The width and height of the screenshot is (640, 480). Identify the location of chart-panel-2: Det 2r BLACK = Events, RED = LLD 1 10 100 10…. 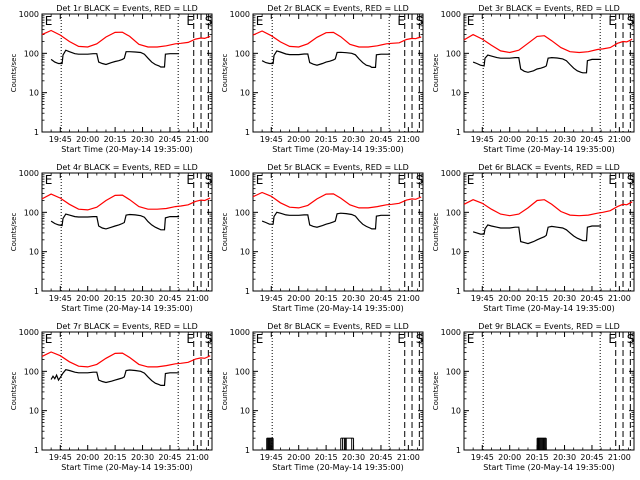
(322, 79).